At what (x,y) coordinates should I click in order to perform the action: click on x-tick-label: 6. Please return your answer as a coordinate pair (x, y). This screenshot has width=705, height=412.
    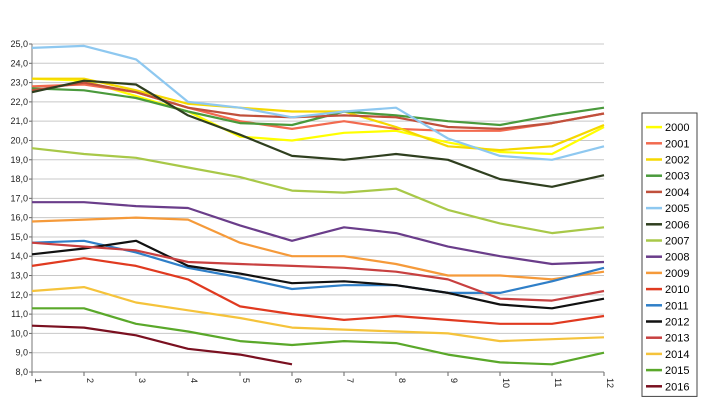
    Looking at the image, I should click on (298, 380).